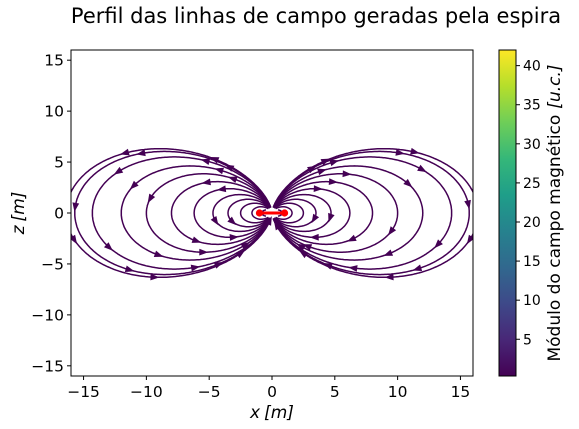 The width and height of the screenshot is (579, 429). I want to click on y-axis-ticks: −15 −10 −5 0 5 10 15, so click(51, 213).